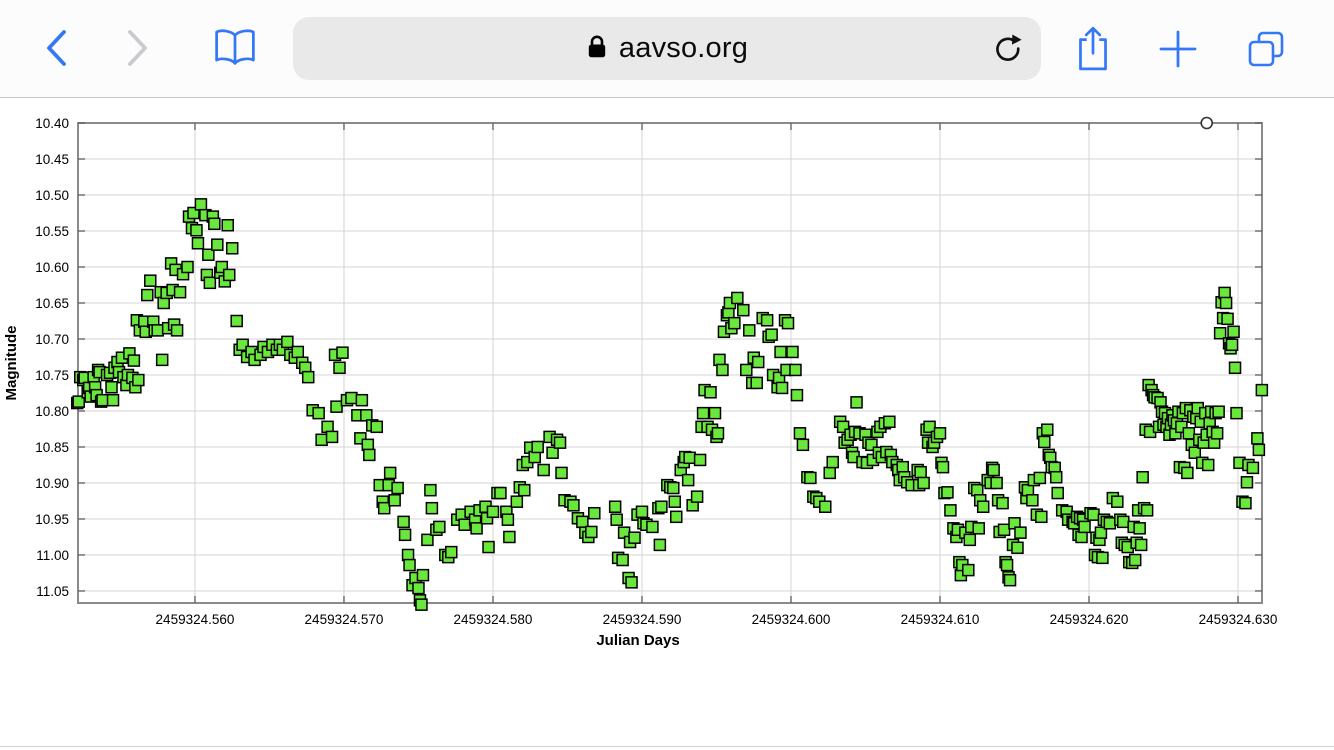 This screenshot has height=750, width=1334. What do you see at coordinates (138, 48) in the screenshot?
I see `forward-button` at bounding box center [138, 48].